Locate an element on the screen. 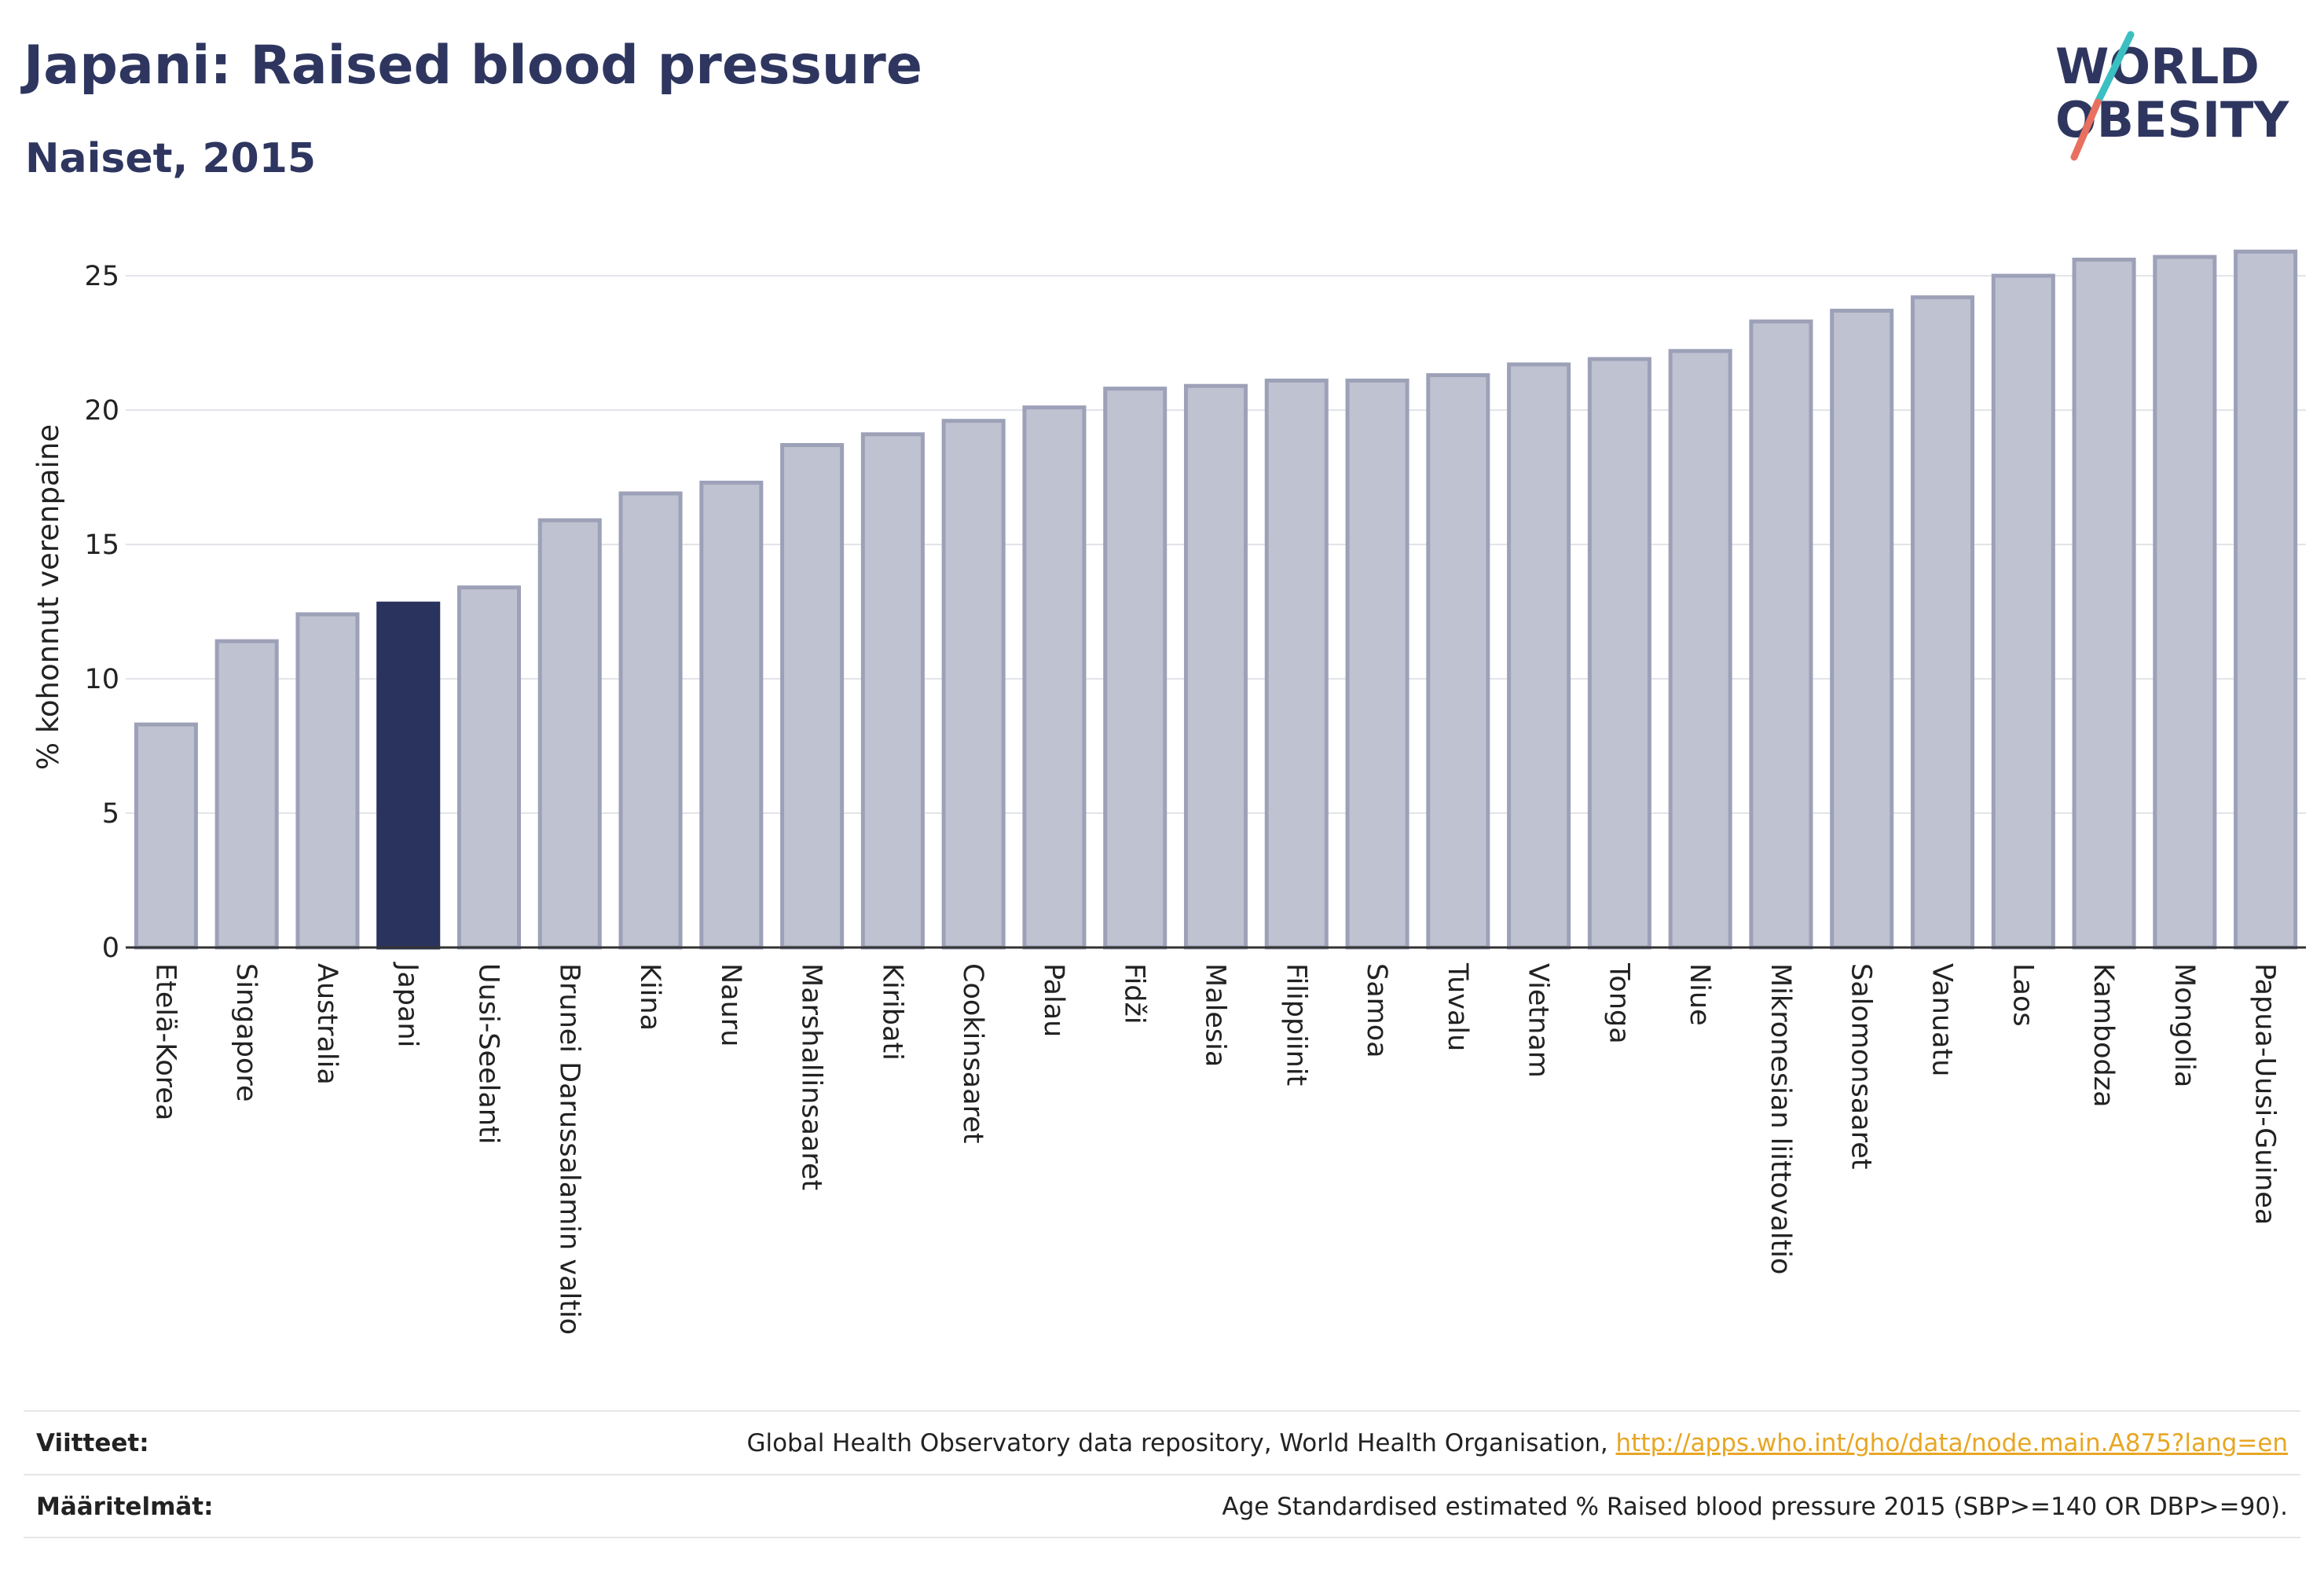  x-tick-label: Salomonsaaret is located at coordinates (1861, 1066).